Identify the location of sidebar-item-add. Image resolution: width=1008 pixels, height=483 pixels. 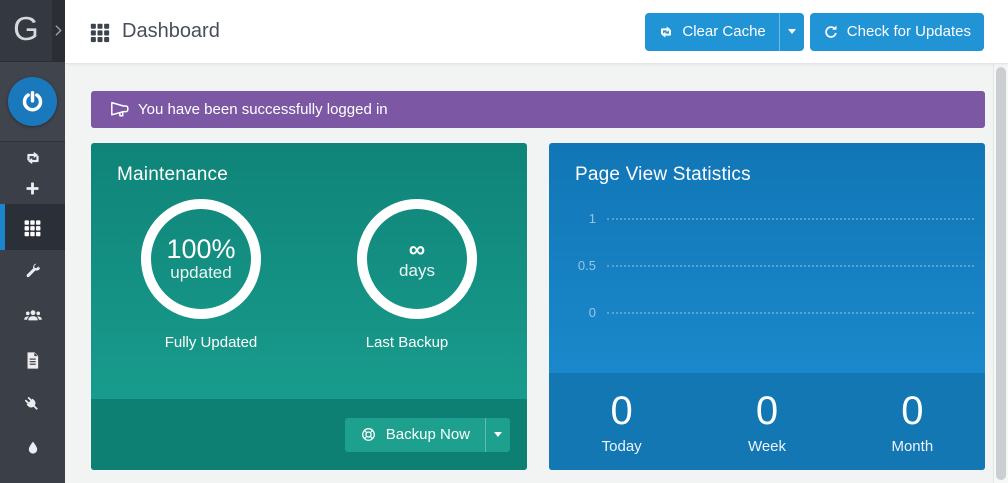
(32, 188).